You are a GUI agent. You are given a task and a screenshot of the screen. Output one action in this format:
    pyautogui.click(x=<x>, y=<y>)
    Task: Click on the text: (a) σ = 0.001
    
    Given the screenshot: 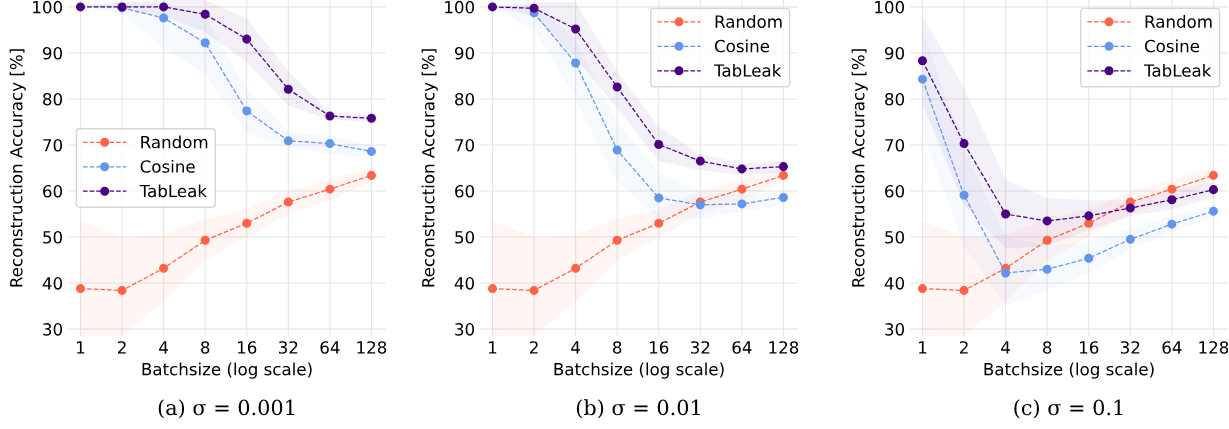 What is the action you would take?
    pyautogui.click(x=226, y=409)
    